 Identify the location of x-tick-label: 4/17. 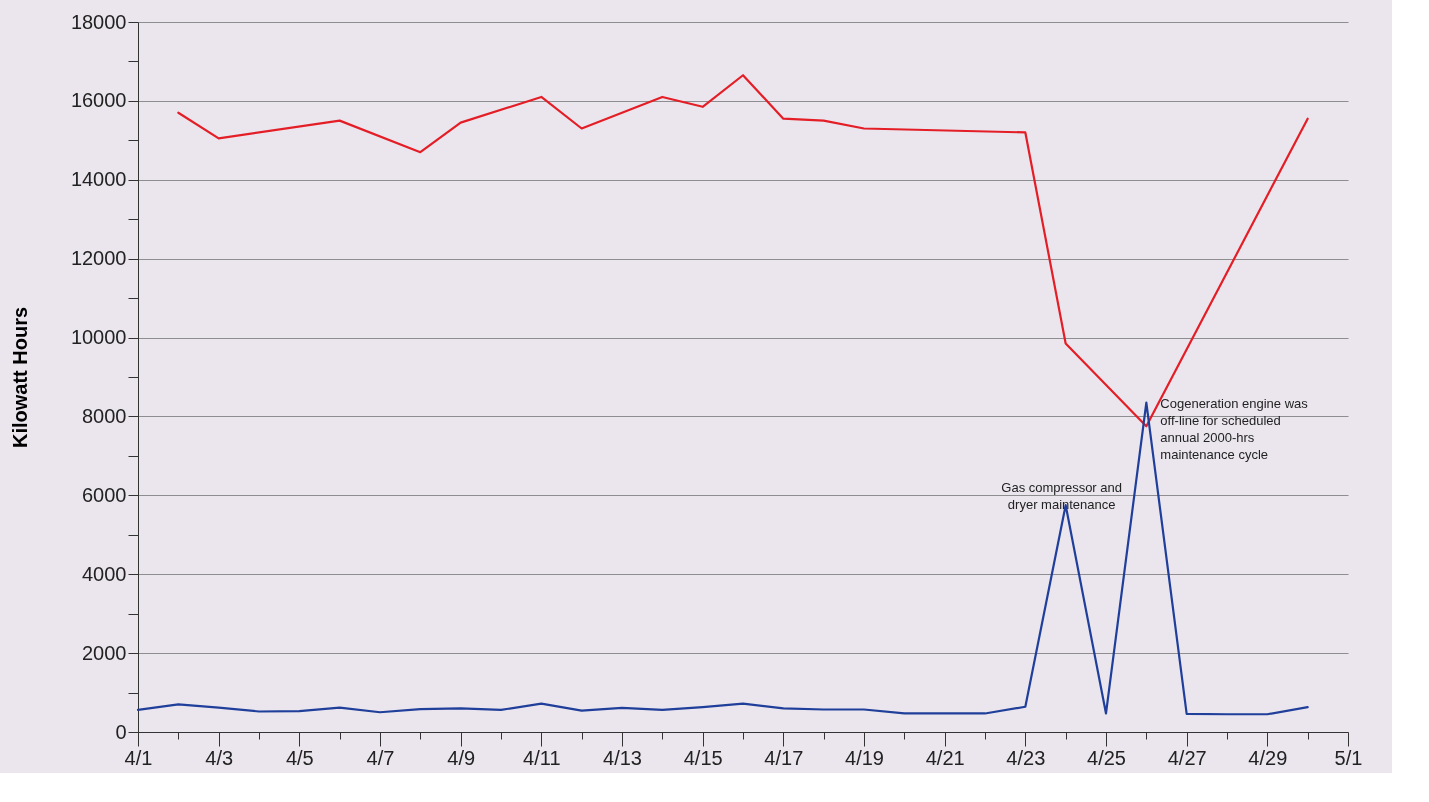
(784, 757).